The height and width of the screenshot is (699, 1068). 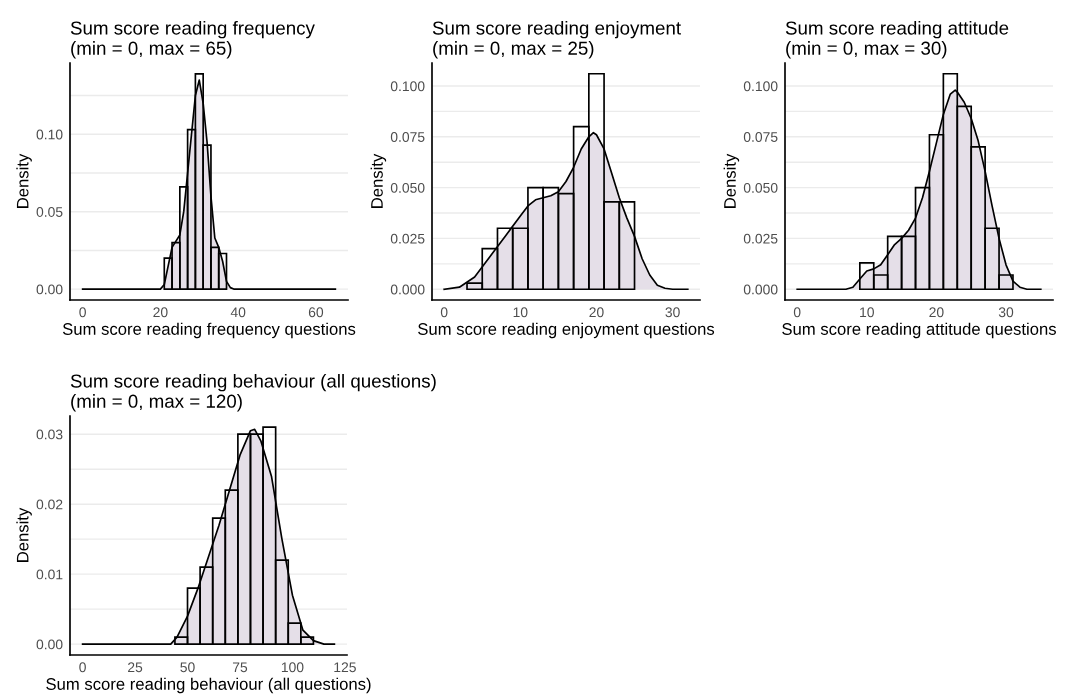 What do you see at coordinates (240, 667) in the screenshot?
I see `x-tick-label: 75` at bounding box center [240, 667].